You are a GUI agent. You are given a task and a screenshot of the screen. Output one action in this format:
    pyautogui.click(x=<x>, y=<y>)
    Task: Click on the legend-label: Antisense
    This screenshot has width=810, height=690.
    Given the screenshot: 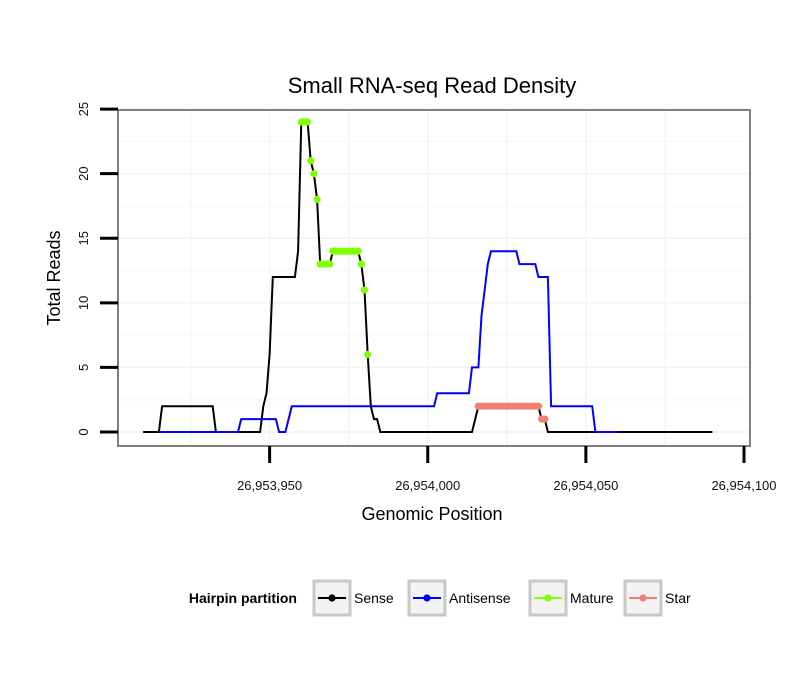 What is the action you would take?
    pyautogui.click(x=480, y=598)
    